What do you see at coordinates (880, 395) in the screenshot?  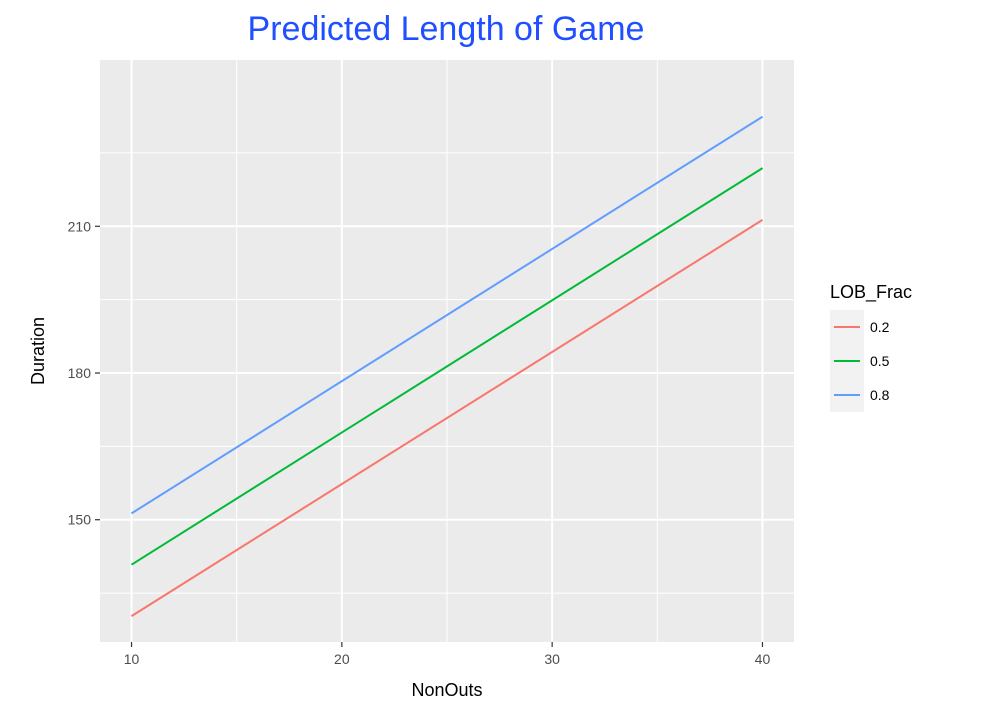 I see `legend-label: 0.8` at bounding box center [880, 395].